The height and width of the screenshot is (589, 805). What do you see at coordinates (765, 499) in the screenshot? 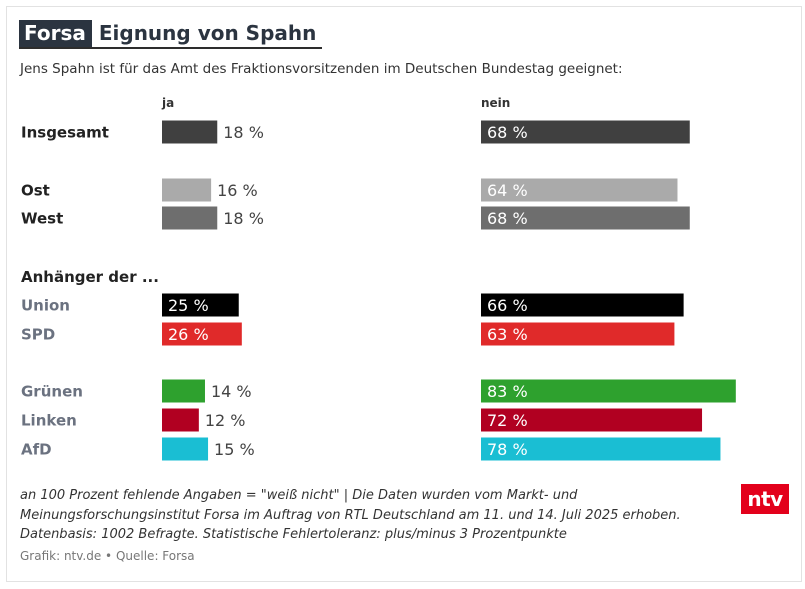
I see `ntv-logo: ntv` at bounding box center [765, 499].